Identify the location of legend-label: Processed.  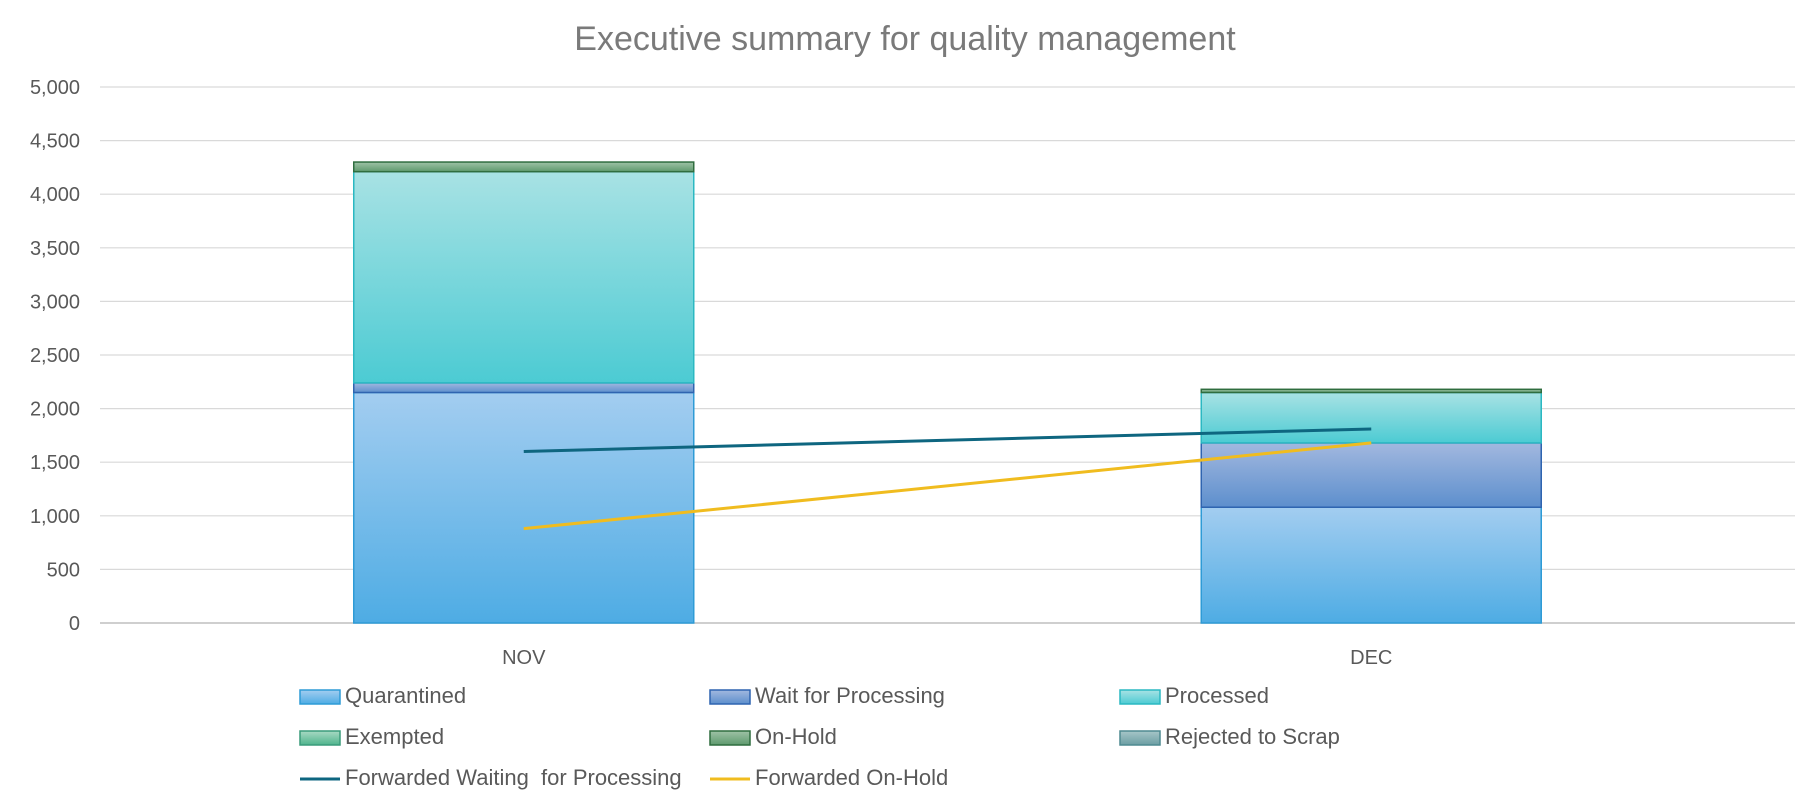
(1217, 695).